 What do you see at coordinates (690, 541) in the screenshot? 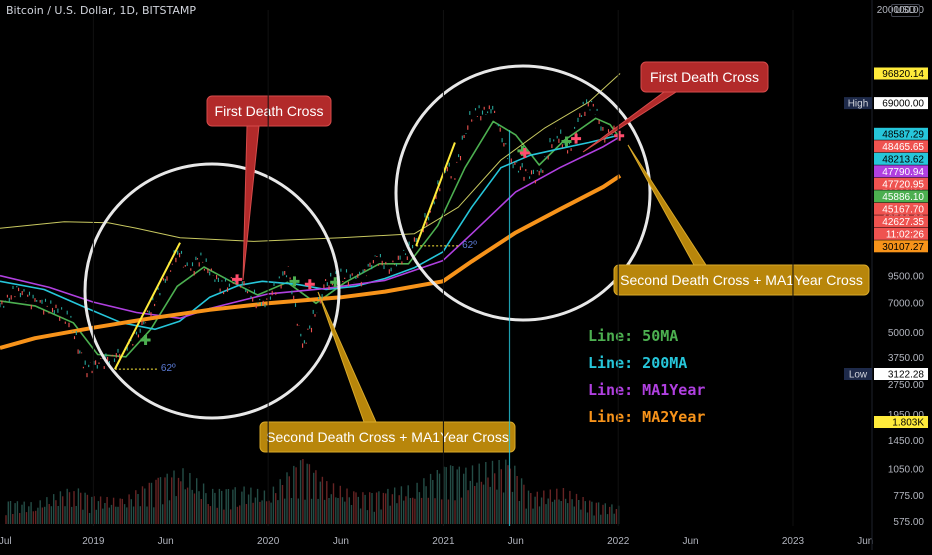
I see `x-tick-label: Jun` at bounding box center [690, 541].